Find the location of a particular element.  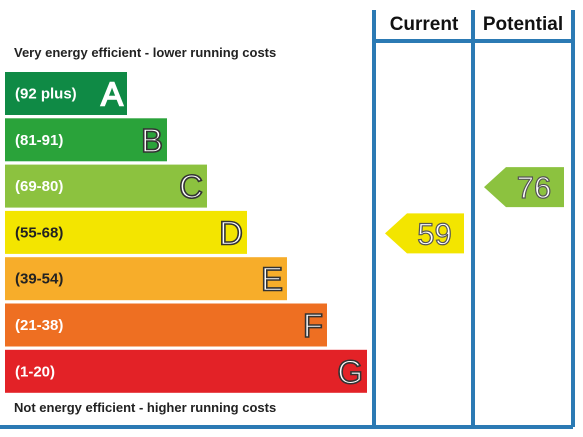

potential-rating-value: 76 is located at coordinates (534, 187).